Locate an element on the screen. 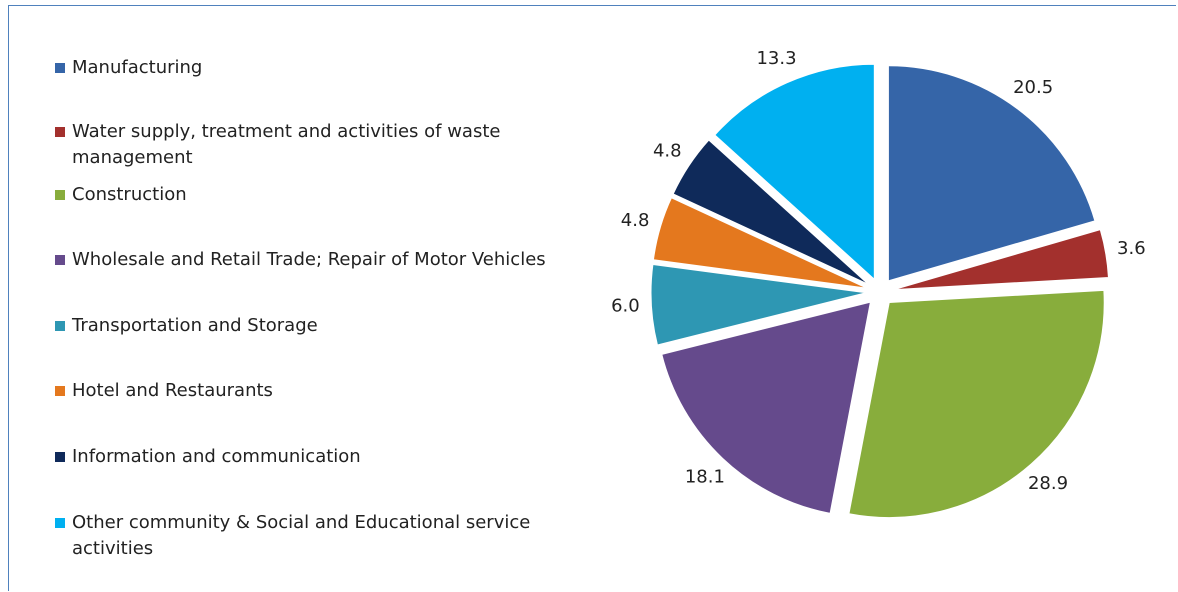 Image resolution: width=1178 pixels, height=592 pixels. data-label: 3.6 is located at coordinates (1131, 248).